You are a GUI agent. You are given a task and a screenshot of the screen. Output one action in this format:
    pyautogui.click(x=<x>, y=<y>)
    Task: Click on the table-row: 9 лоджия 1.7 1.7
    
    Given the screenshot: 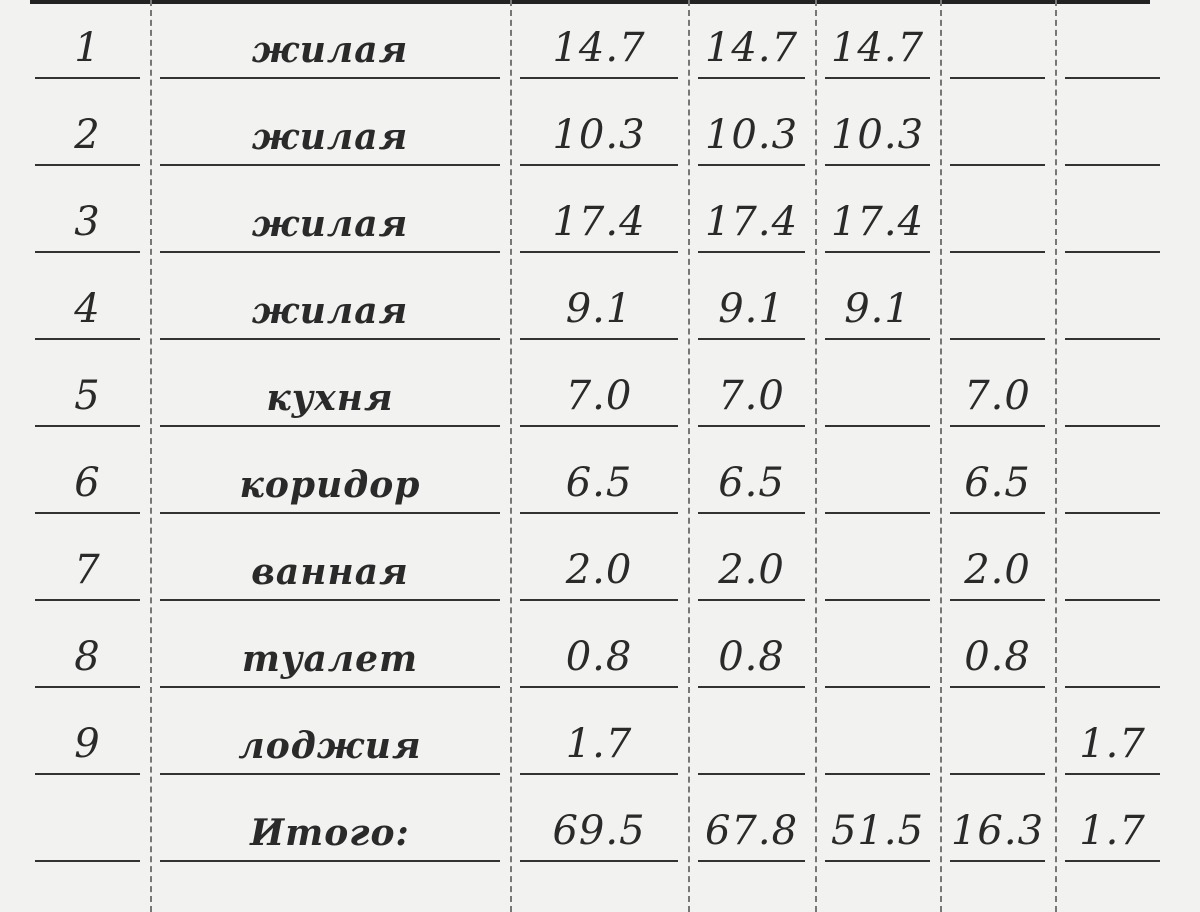 What is the action you would take?
    pyautogui.click(x=600, y=739)
    